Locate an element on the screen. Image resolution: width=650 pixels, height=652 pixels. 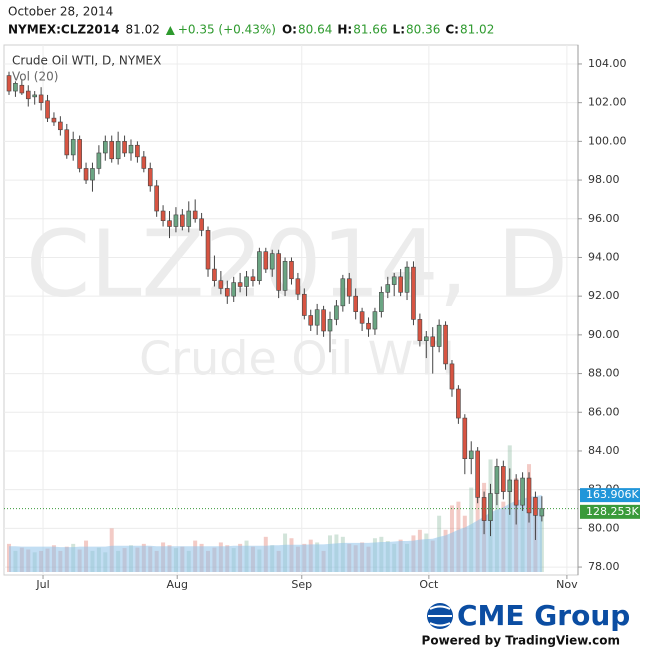
y-tick-label: 98.00 is located at coordinates (604, 179).